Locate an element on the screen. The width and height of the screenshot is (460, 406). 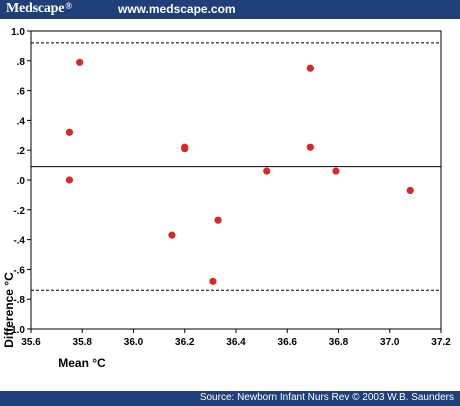
y-tick-label: .2 is located at coordinates (21, 151).